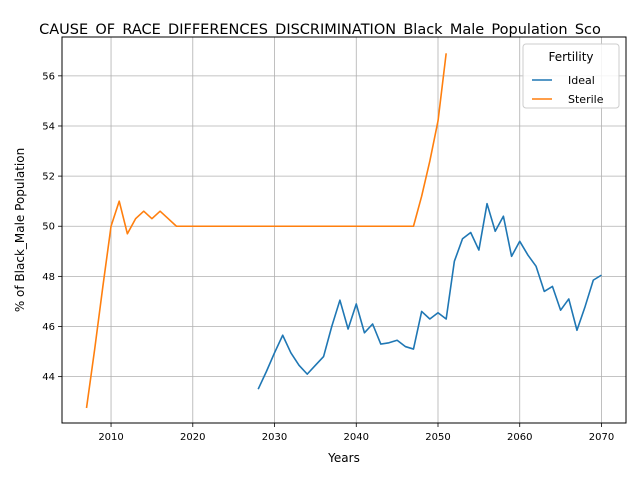 The width and height of the screenshot is (640, 480). I want to click on x-tick-label: 2050, so click(437, 437).